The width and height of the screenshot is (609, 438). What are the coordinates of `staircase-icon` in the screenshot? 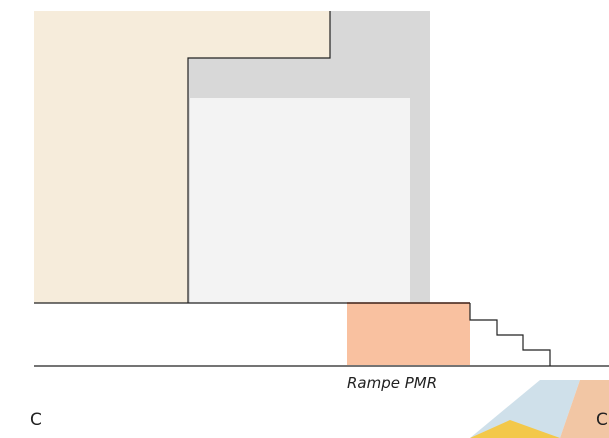 It's located at (510, 334).